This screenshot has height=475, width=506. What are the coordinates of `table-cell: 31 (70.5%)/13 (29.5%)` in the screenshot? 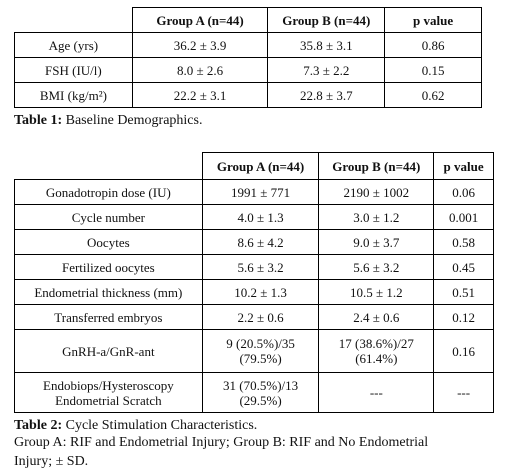 It's located at (260, 392).